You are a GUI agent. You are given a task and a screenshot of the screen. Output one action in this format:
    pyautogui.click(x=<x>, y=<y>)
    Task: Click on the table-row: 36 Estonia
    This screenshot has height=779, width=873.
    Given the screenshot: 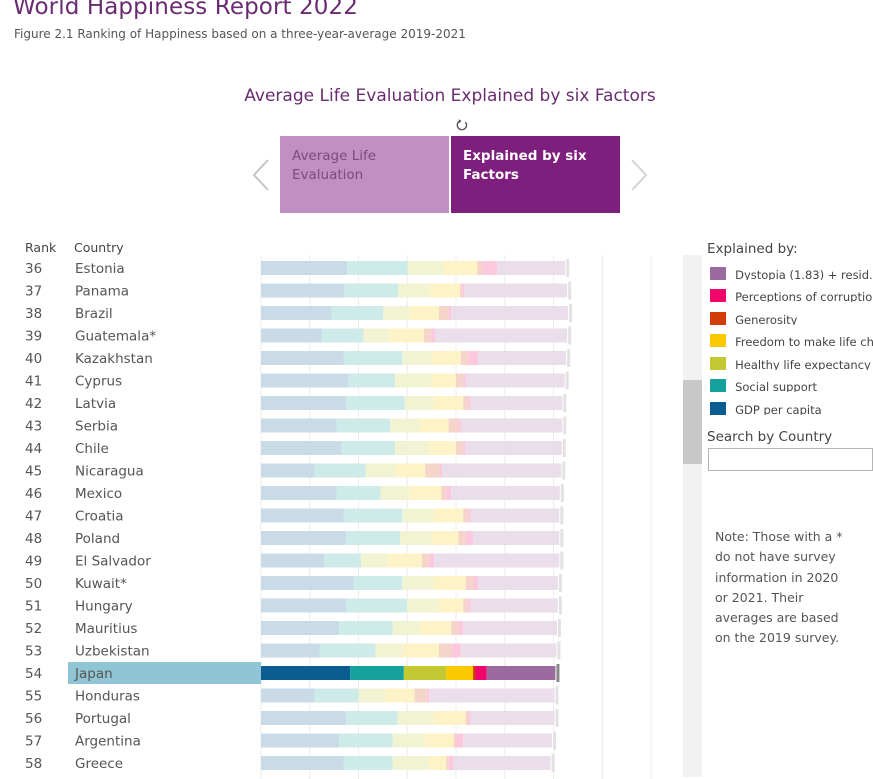 What is the action you would take?
    pyautogui.click(x=297, y=268)
    